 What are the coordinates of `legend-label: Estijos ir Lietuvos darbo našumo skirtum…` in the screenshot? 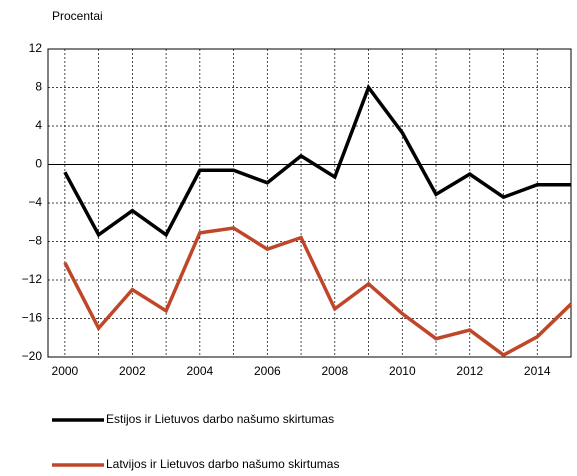 It's located at (220, 419).